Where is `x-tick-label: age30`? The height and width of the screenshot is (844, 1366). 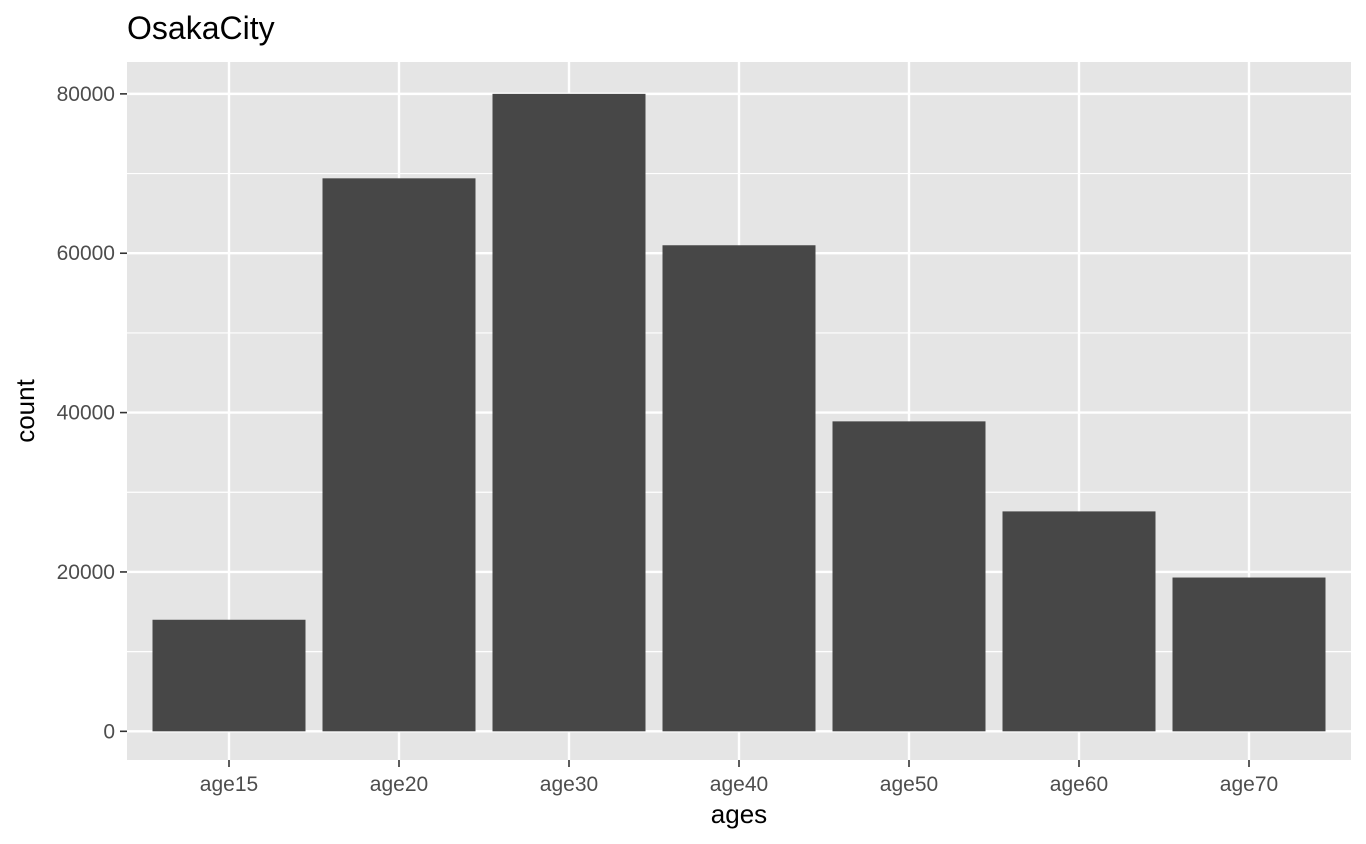 x-tick-label: age30 is located at coordinates (569, 784).